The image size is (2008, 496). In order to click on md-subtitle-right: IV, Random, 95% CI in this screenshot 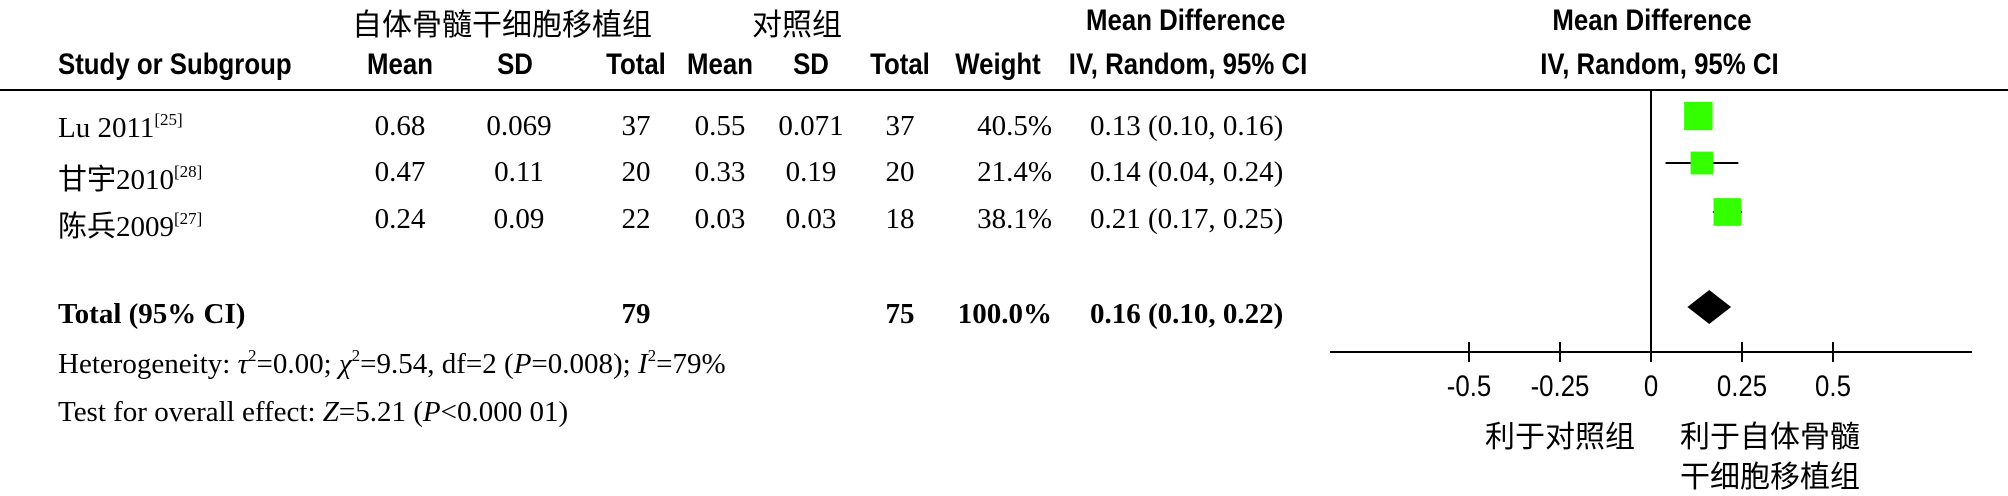, I will do `click(1659, 64)`.